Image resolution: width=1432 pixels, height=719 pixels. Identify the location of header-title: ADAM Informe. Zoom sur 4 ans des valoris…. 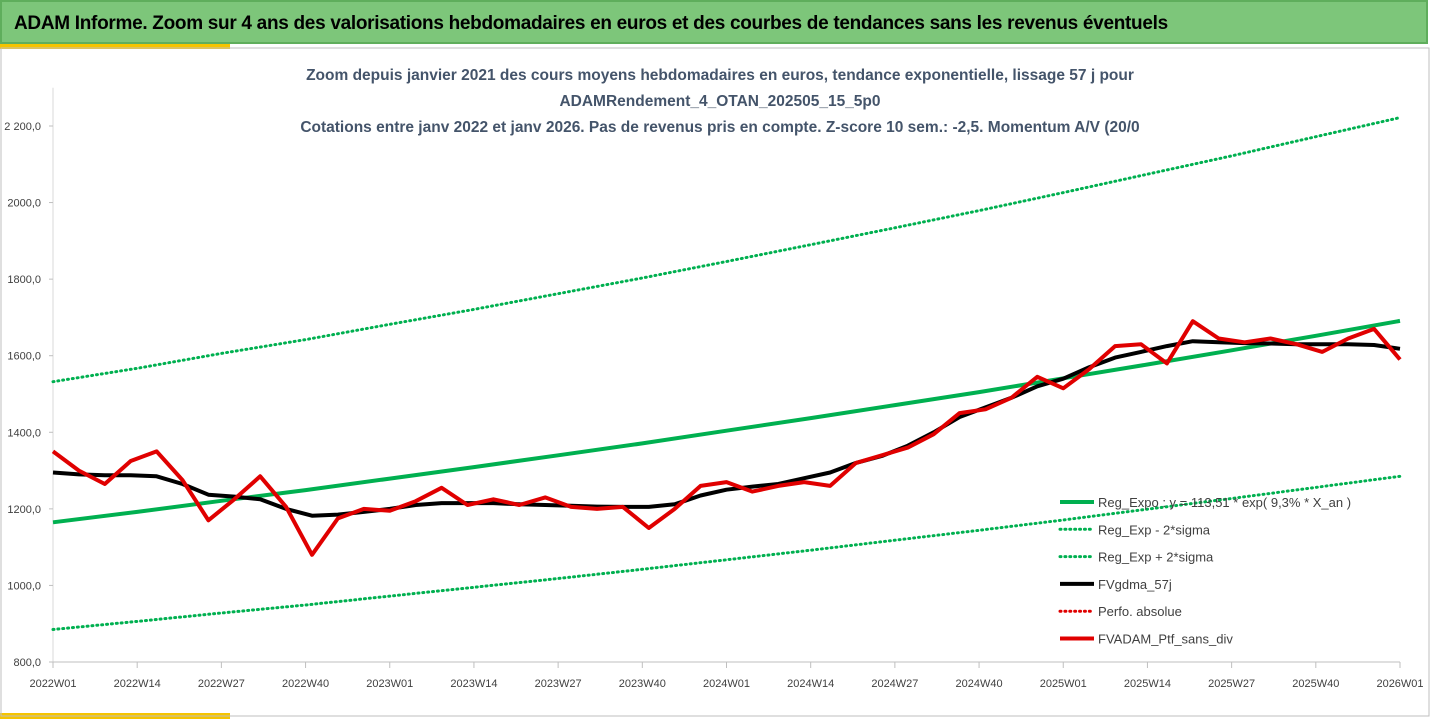
(591, 23).